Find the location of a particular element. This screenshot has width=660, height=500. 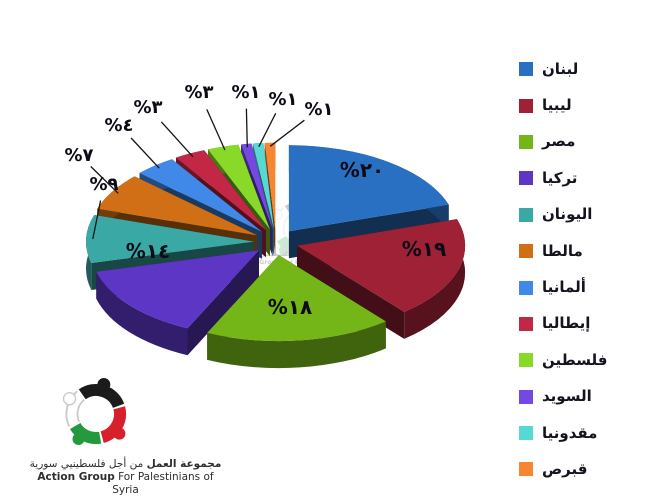

slice-value-label: %١٨ is located at coordinates (290, 307).